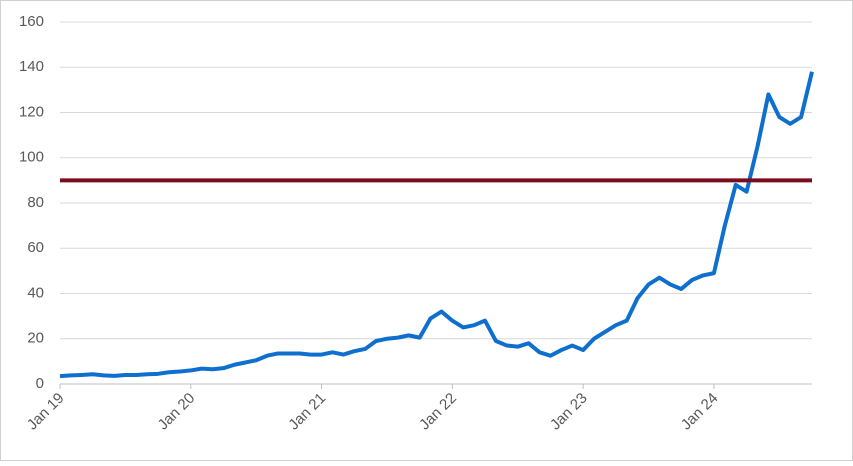 The width and height of the screenshot is (853, 466). What do you see at coordinates (35, 202) in the screenshot?
I see `y-tick-label: 80` at bounding box center [35, 202].